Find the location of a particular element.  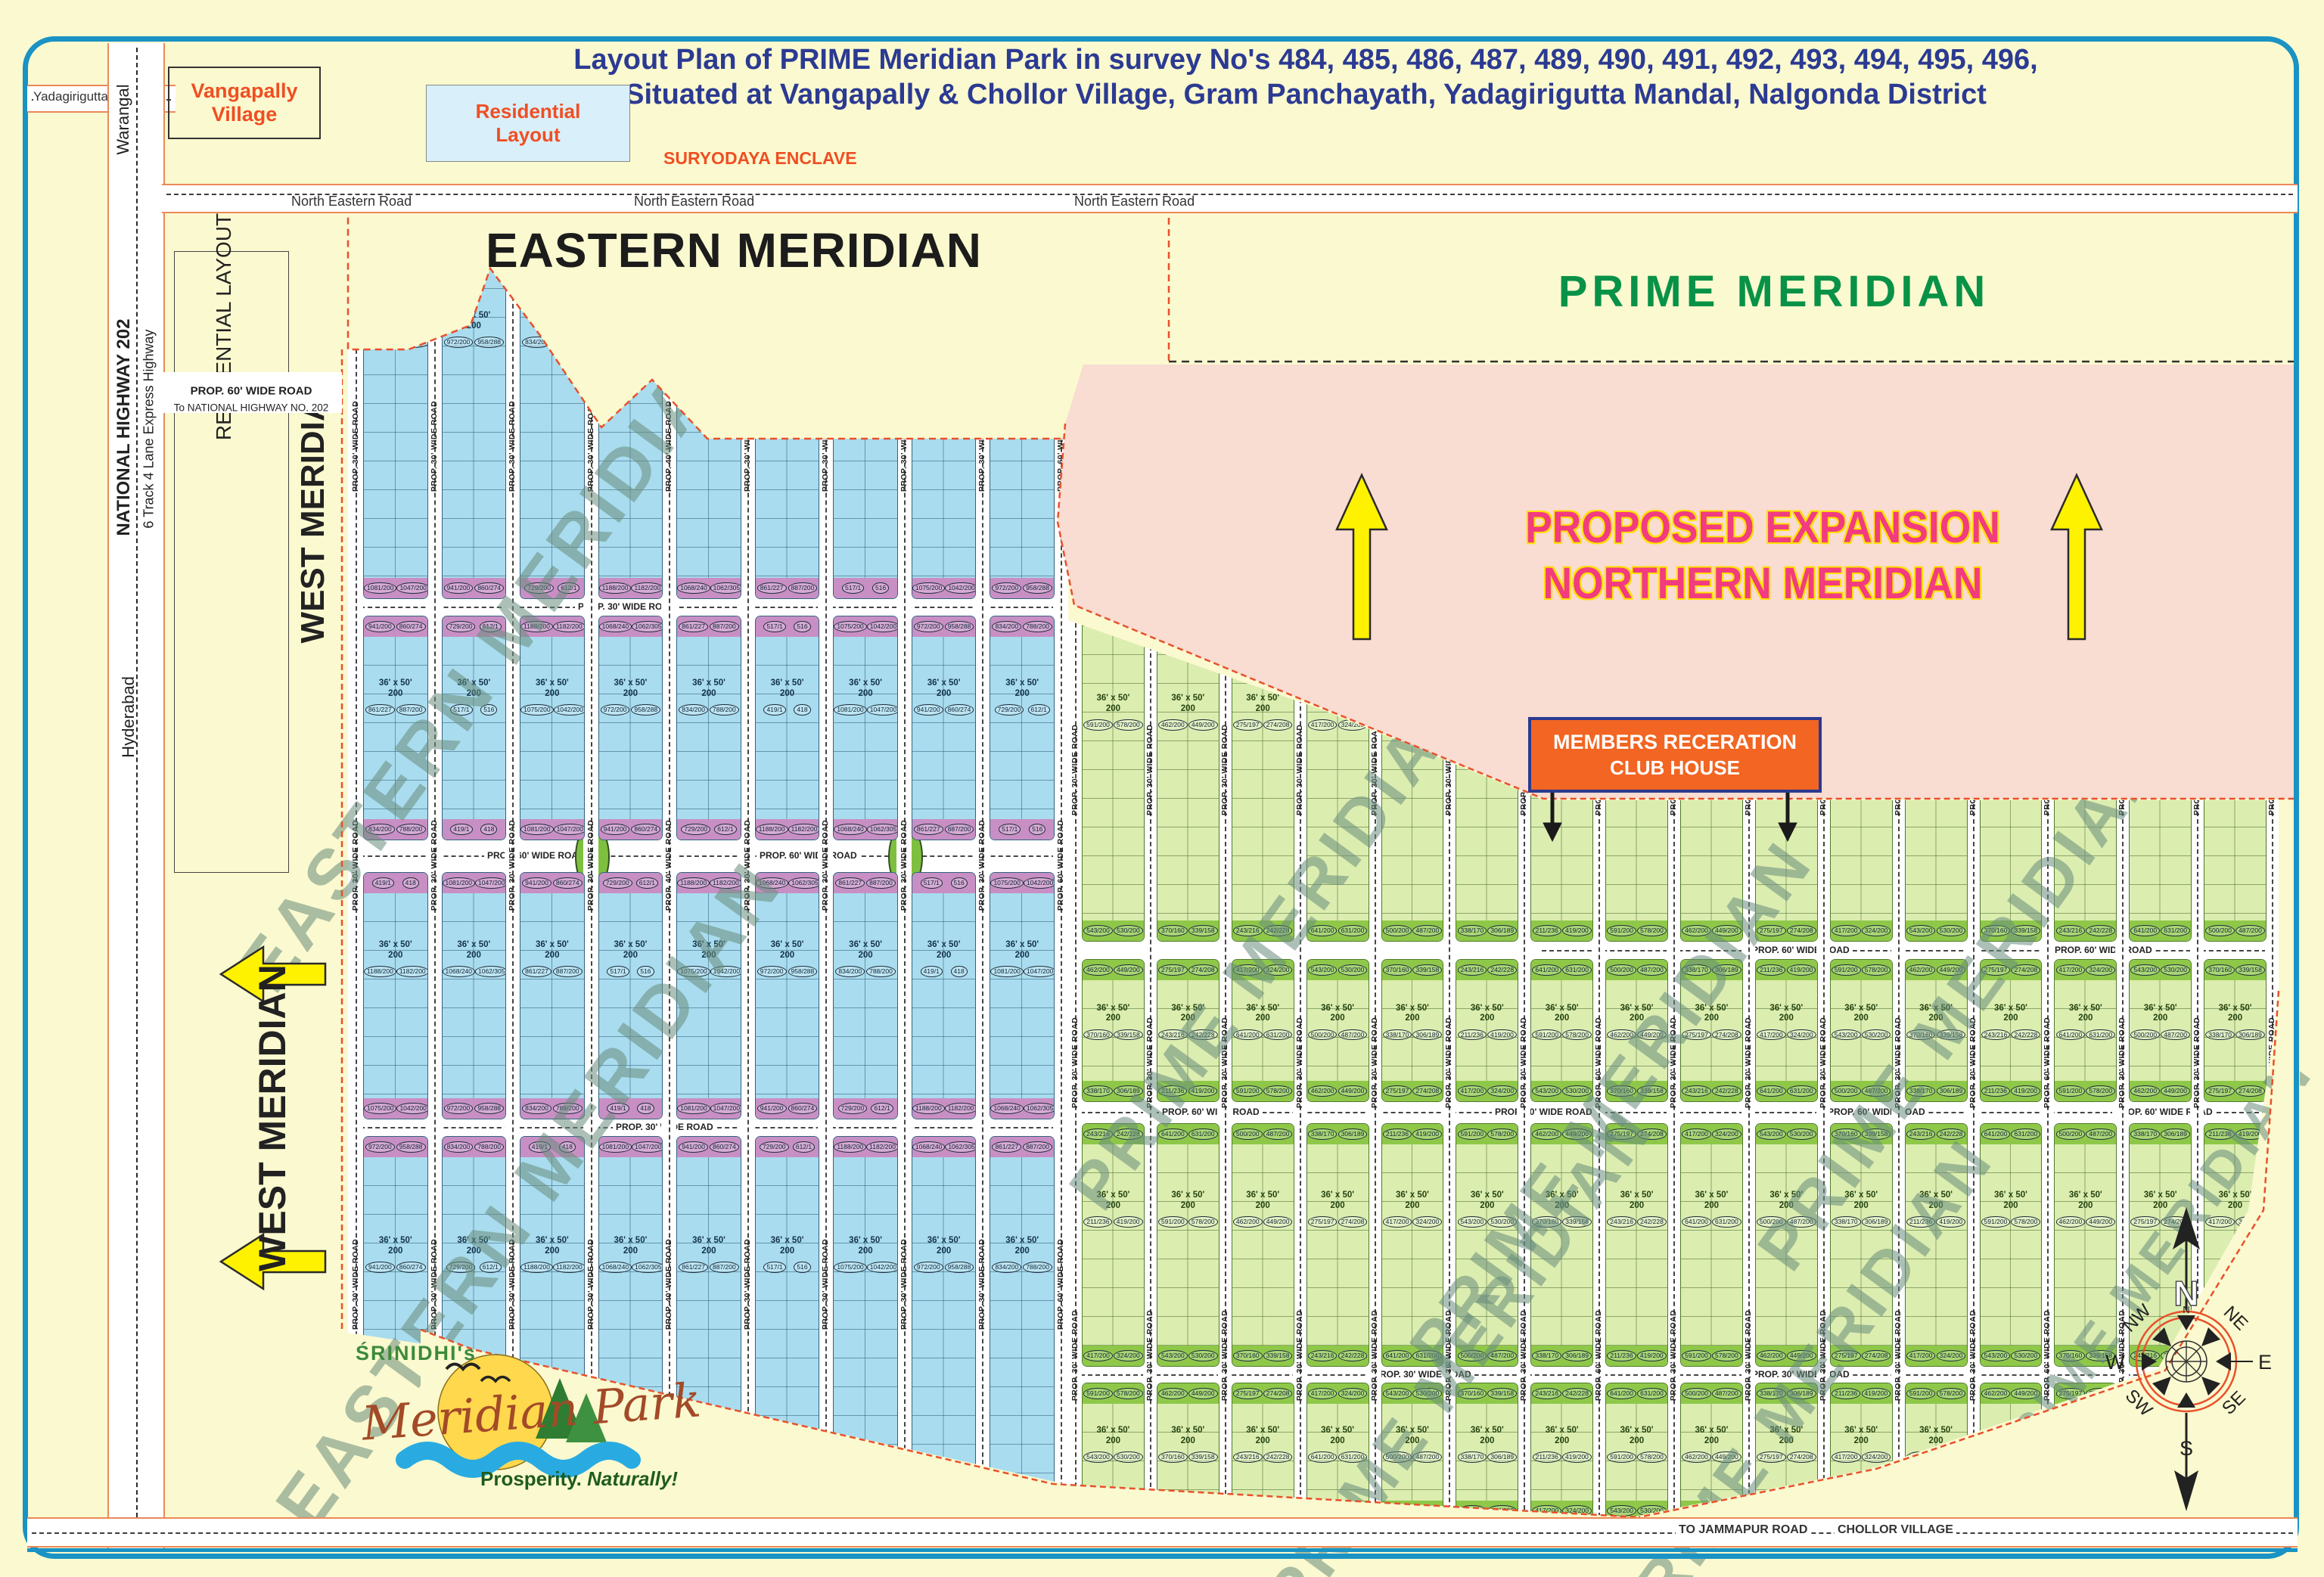

plot-block-body: 36' x 50' 200 972/200 958/288 is located at coordinates (474, 404).